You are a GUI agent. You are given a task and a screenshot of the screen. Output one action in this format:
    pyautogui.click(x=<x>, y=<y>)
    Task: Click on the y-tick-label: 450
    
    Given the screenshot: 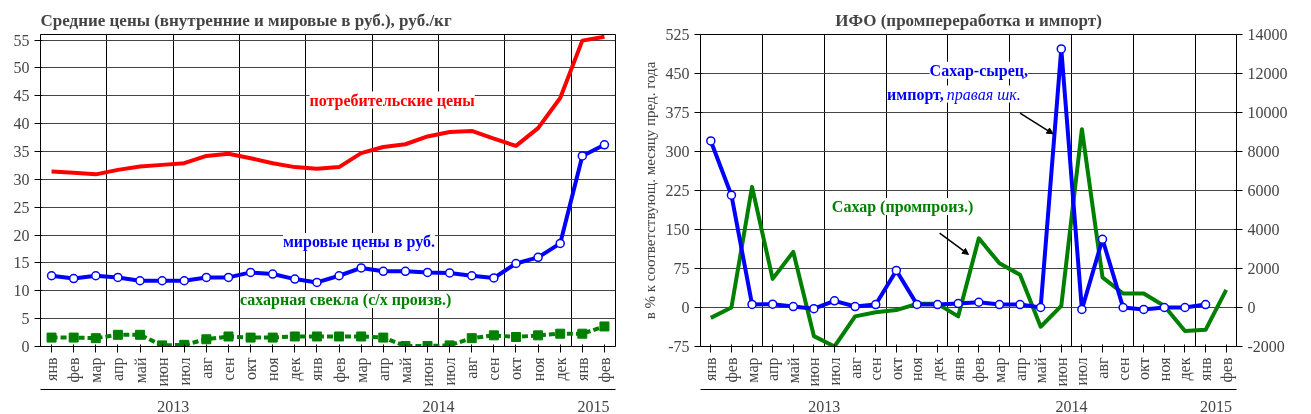 What is the action you would take?
    pyautogui.click(x=677, y=73)
    